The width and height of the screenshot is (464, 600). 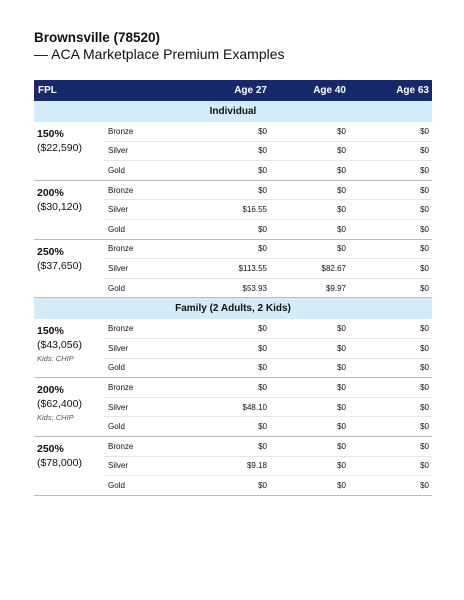 I want to click on fpl-income: ($30,120), so click(x=59, y=206).